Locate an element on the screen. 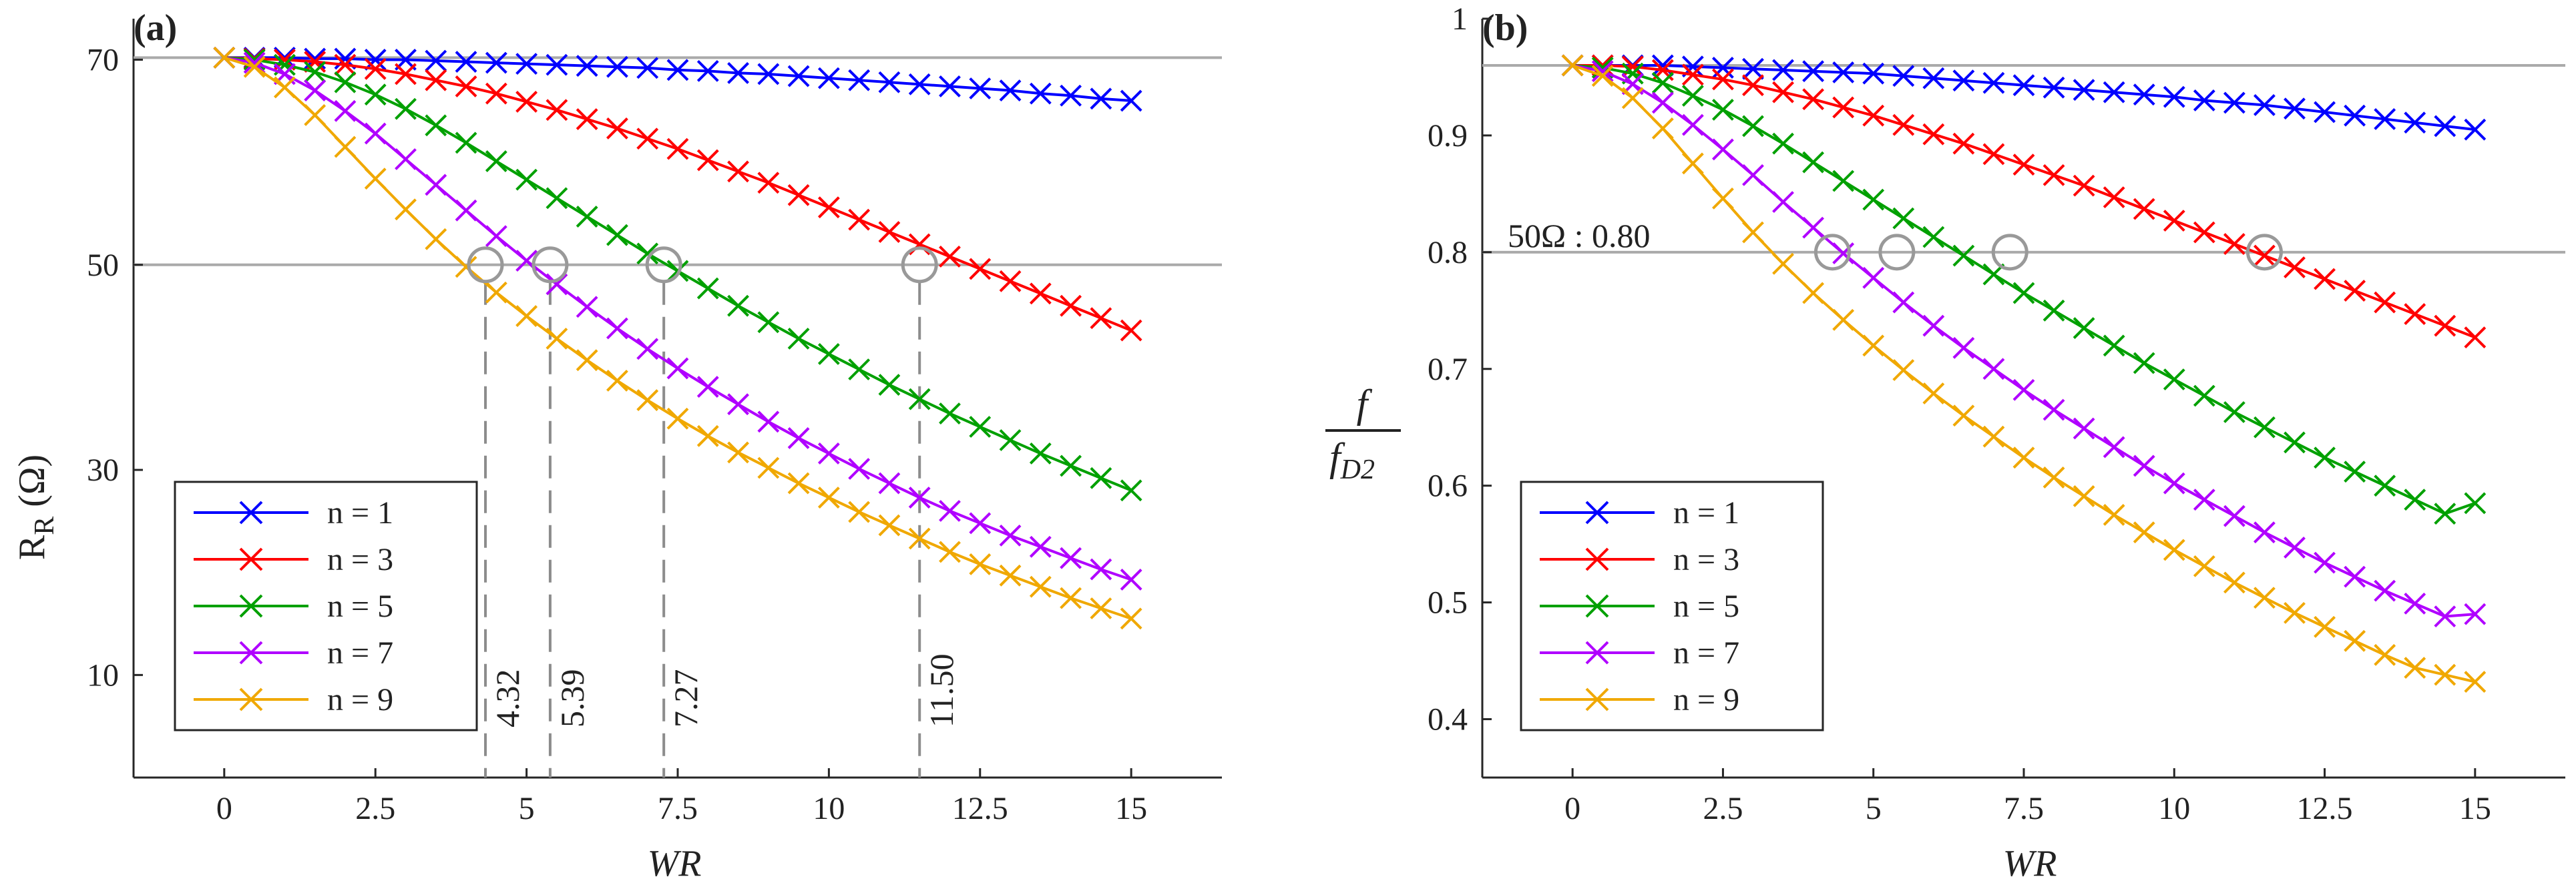 This screenshot has width=2576, height=891. panel-a-x-tick-label-3: 7.5 is located at coordinates (678, 808).